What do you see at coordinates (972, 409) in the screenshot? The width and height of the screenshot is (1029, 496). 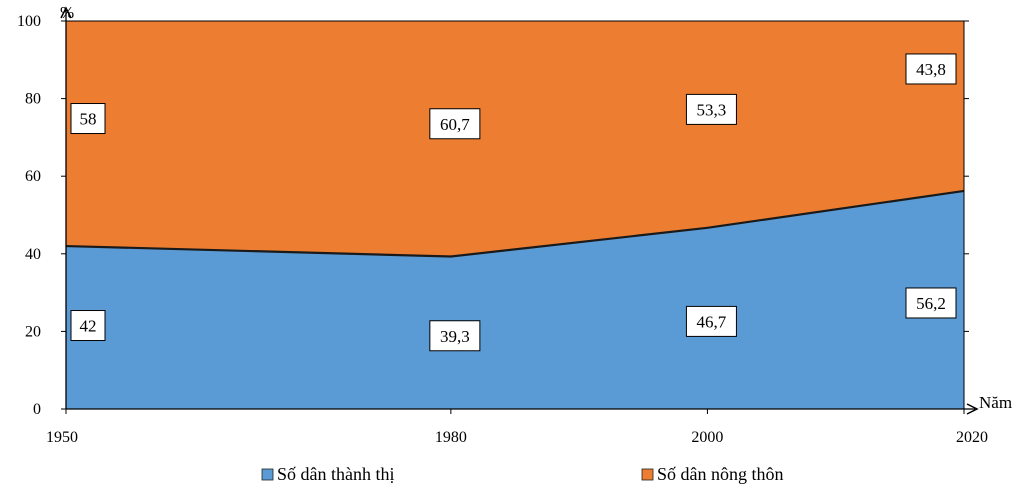 I see `x-axis-arrow` at bounding box center [972, 409].